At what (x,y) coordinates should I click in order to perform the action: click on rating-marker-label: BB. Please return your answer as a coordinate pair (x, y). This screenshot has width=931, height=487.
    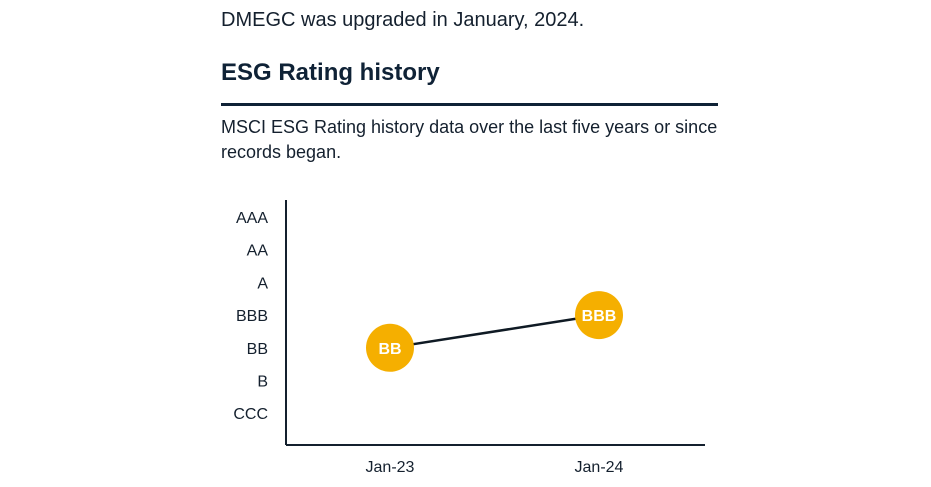
    Looking at the image, I should click on (389, 349).